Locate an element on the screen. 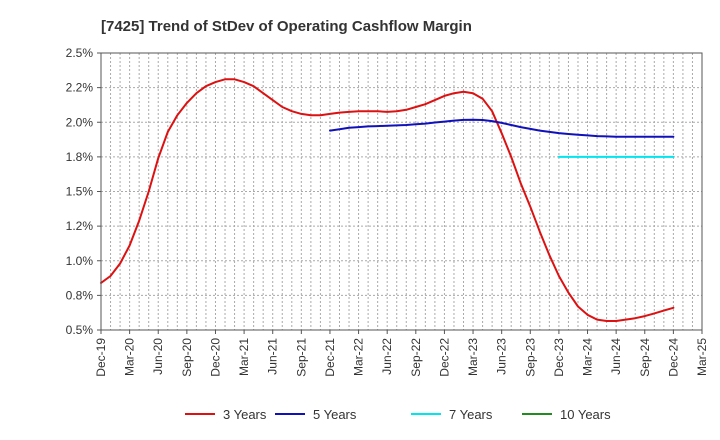 The image size is (720, 440). x-tick-label: Jun-20 is located at coordinates (158, 356).